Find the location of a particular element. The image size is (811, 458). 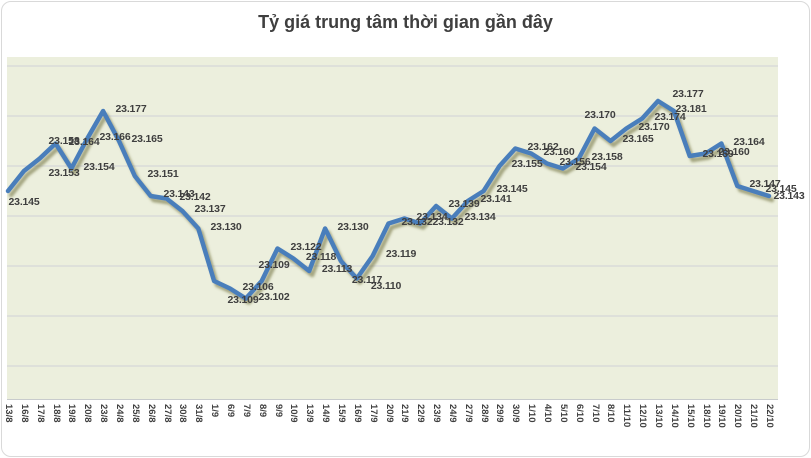

x-axis-tick-label: 1/10 is located at coordinates (531, 413).